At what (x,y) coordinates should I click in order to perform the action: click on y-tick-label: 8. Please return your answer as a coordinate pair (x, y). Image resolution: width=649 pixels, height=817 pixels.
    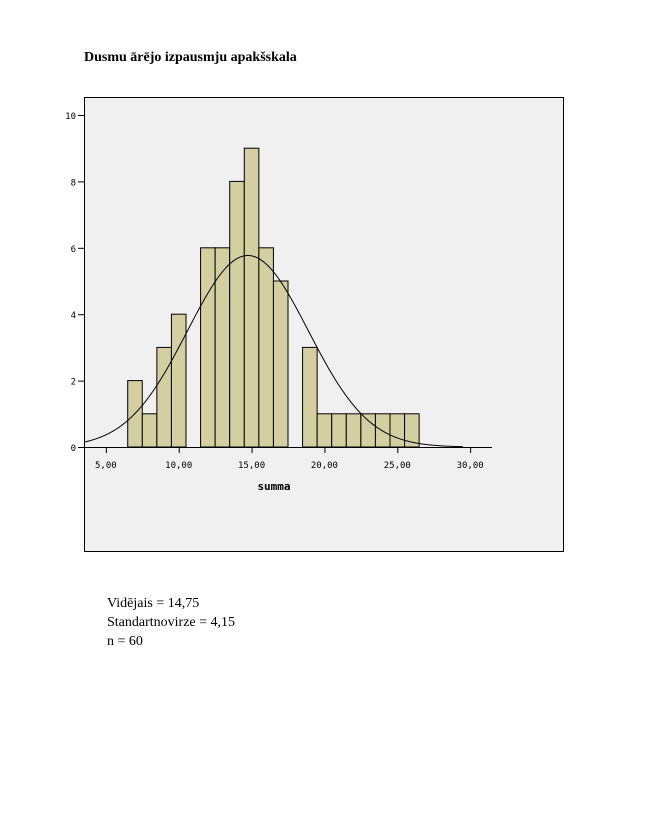
    Looking at the image, I should click on (73, 183).